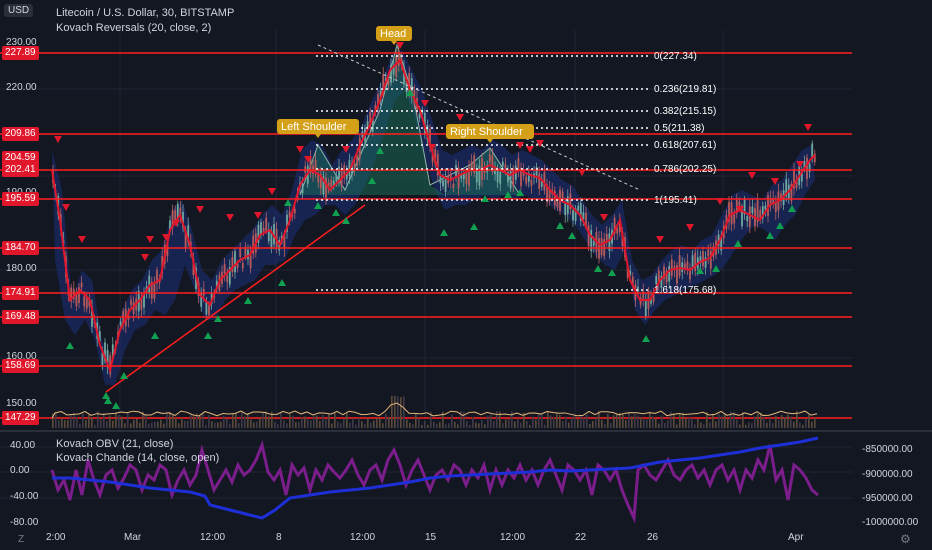  Describe the element at coordinates (20, 248) in the screenshot. I see `level-price-tag: 184.70` at that location.